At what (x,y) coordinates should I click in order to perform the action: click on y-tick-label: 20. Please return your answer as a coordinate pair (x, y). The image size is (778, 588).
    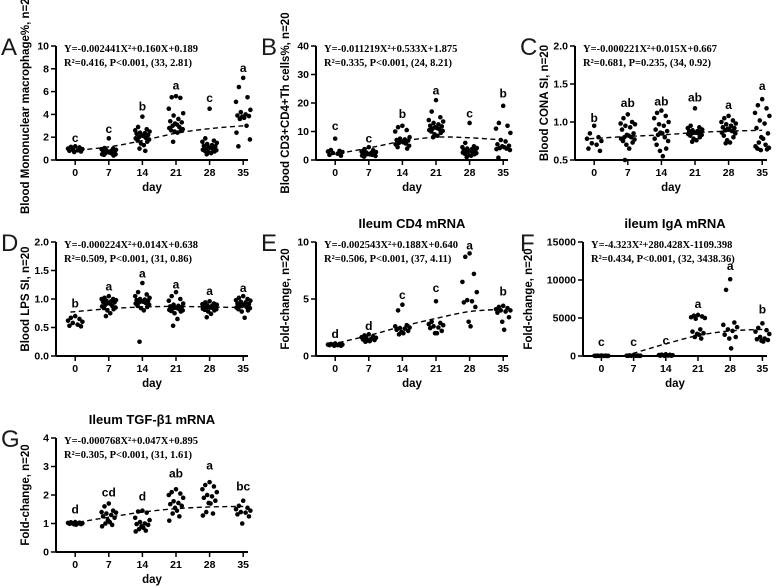
    Looking at the image, I should click on (303, 104).